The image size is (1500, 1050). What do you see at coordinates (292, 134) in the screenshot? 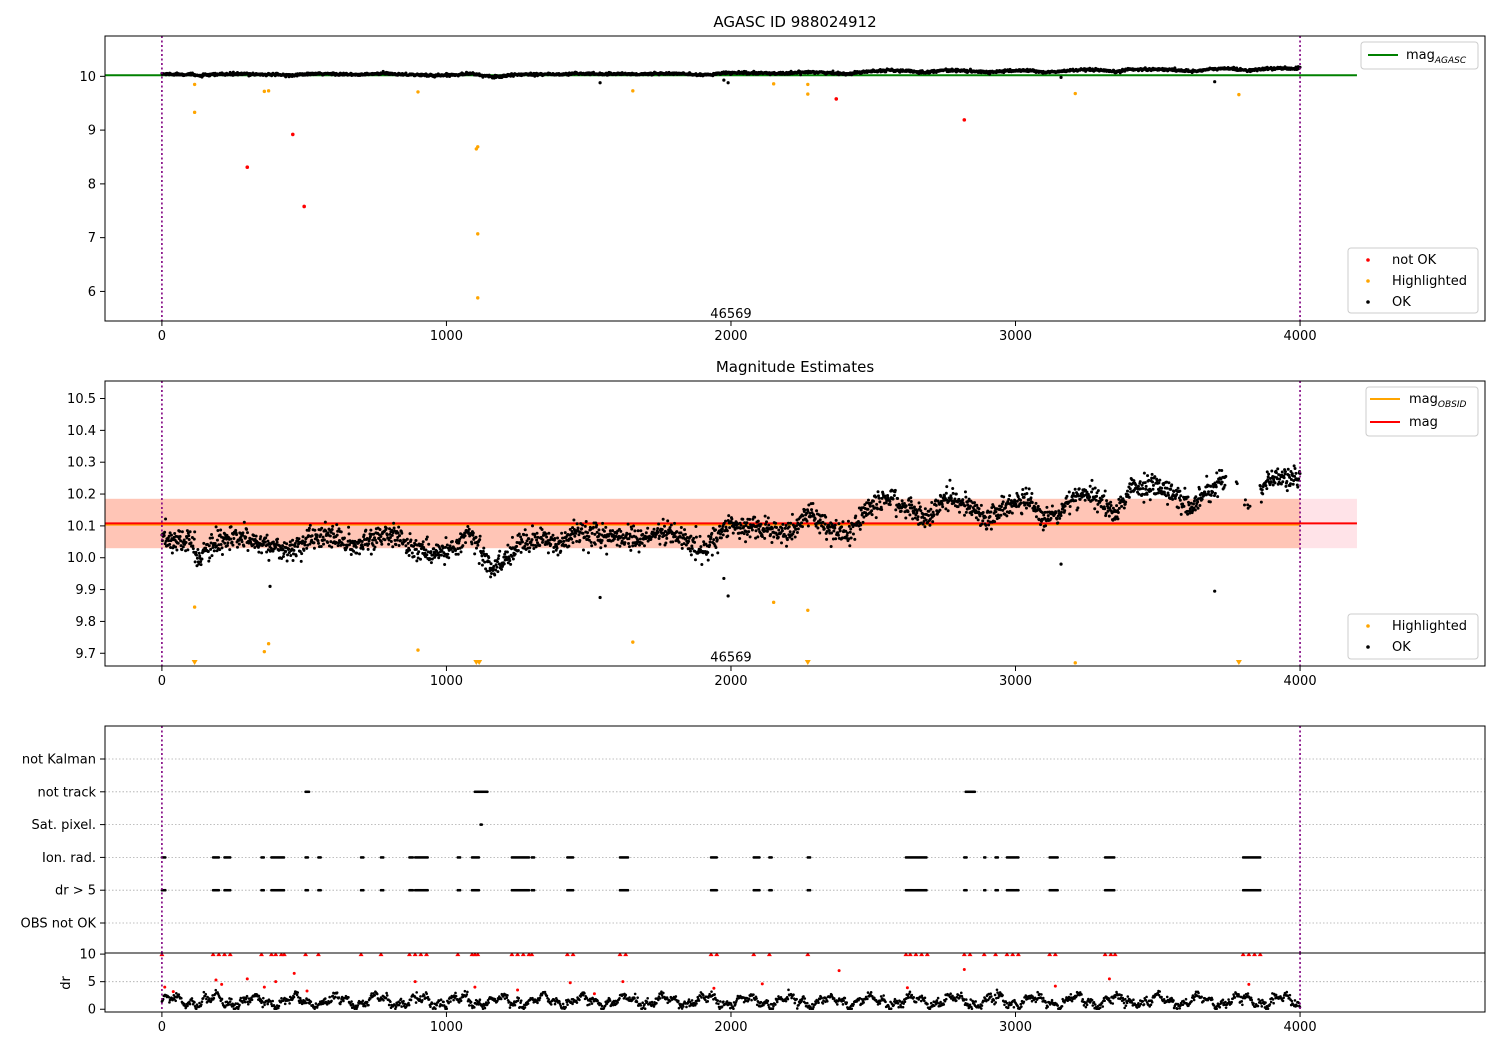
I see `not-ok-point` at bounding box center [292, 134].